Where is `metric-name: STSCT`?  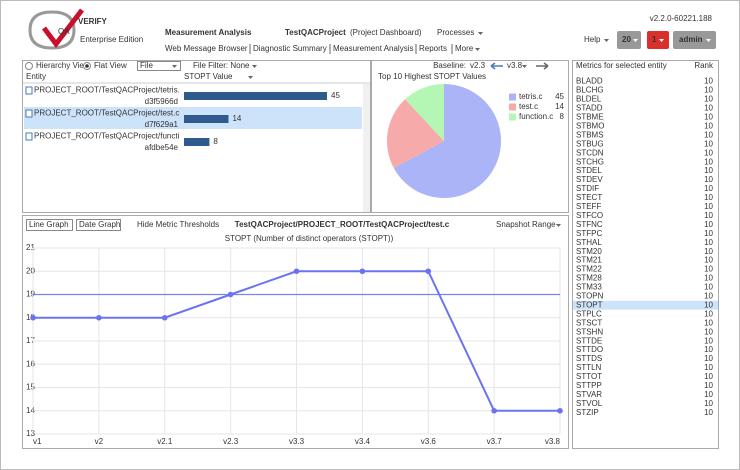
metric-name: STSCT is located at coordinates (589, 322).